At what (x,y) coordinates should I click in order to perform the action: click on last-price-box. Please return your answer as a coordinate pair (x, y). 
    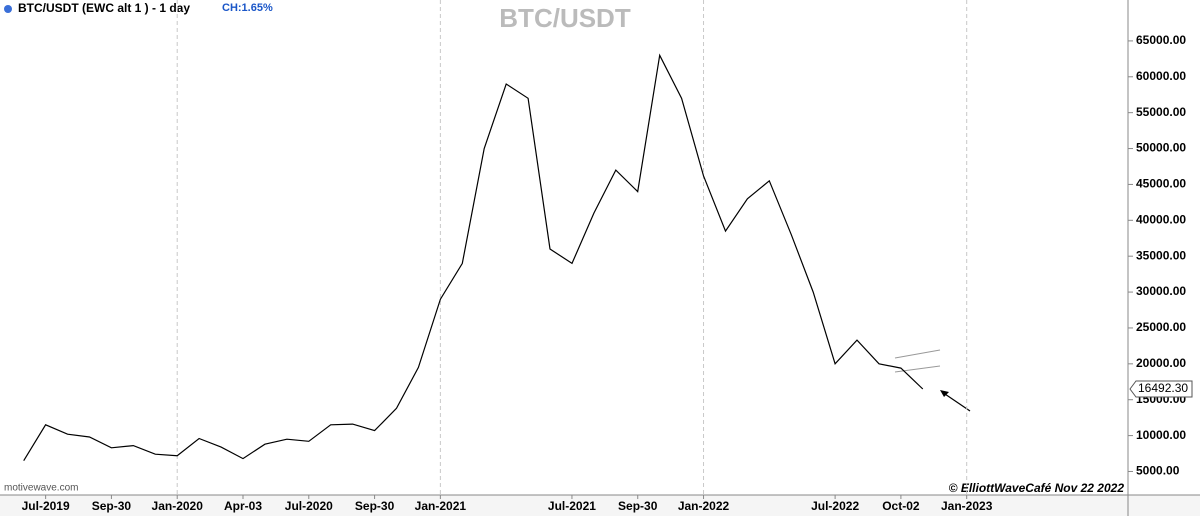
    Looking at the image, I should click on (1161, 389).